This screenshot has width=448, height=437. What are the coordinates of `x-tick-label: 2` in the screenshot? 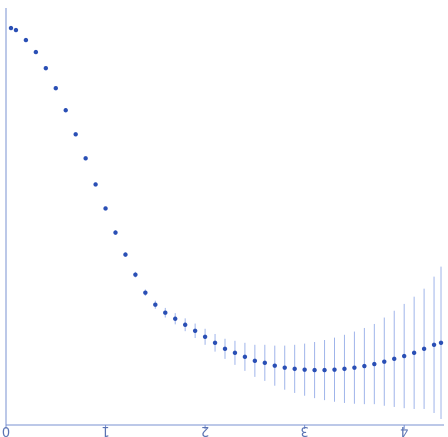 It's located at (205, 430).